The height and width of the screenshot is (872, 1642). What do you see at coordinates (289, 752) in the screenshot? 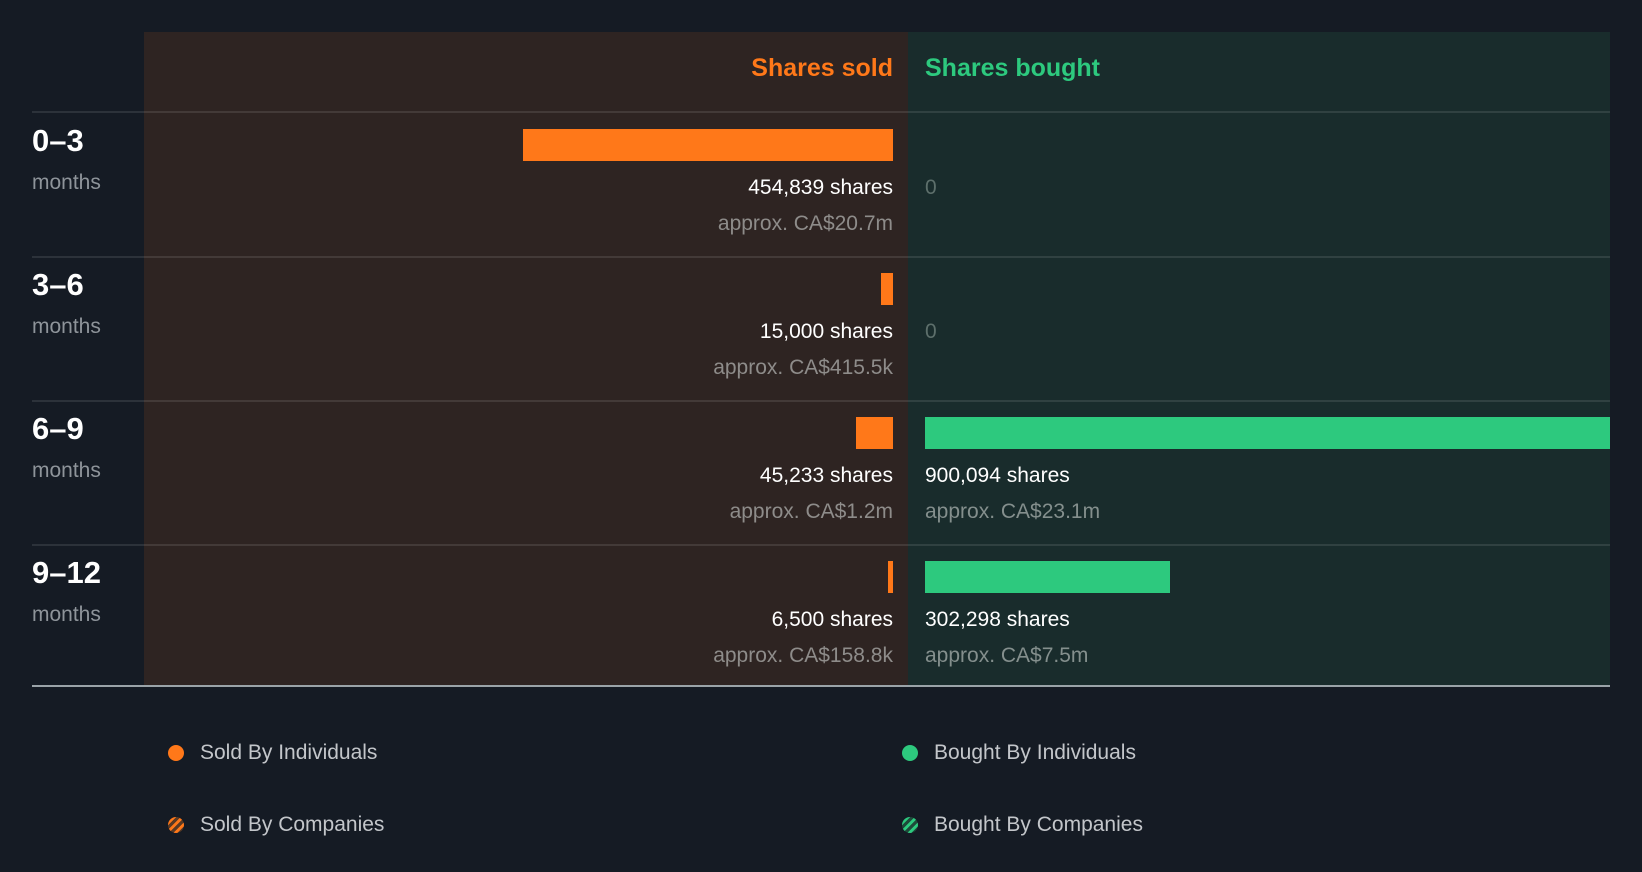
I see `legend-label: Sold By Individuals` at bounding box center [289, 752].